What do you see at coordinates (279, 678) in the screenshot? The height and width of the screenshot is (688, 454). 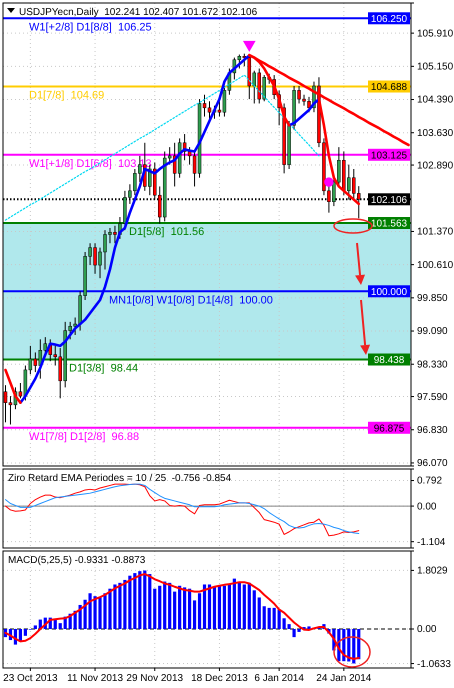 I see `x-tick-label: 6 Jan 2014` at bounding box center [279, 678].